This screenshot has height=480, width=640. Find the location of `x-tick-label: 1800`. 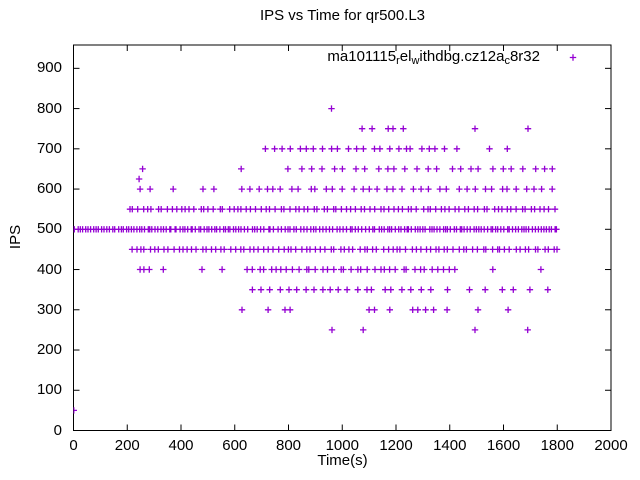

x-tick-label: 1800 is located at coordinates (557, 445).